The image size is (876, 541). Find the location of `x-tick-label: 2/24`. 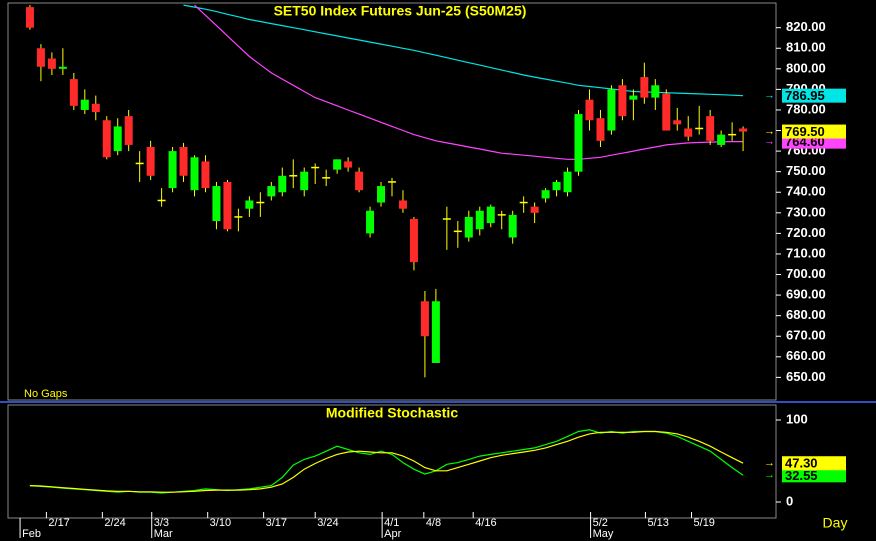

x-tick-label: 2/24 is located at coordinates (114, 523).